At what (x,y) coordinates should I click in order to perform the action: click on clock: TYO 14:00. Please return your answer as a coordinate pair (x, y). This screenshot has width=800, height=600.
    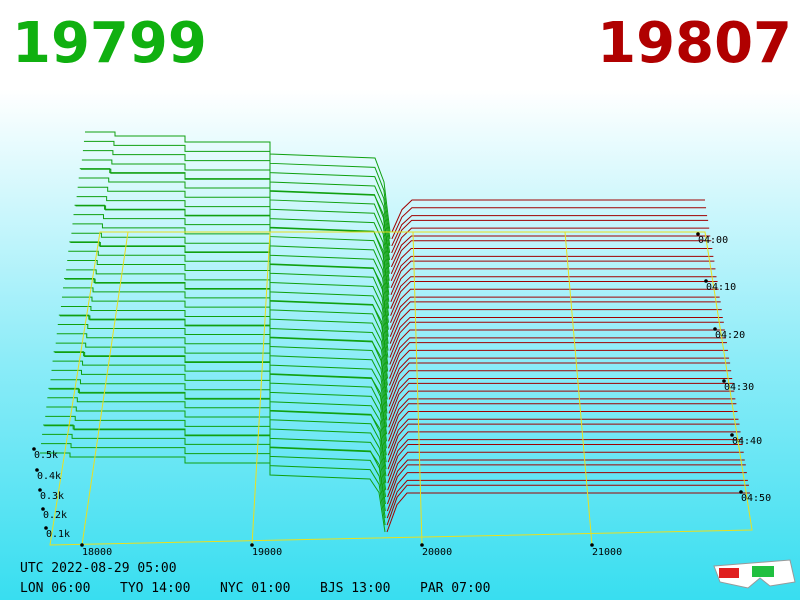
    Looking at the image, I should click on (155, 588).